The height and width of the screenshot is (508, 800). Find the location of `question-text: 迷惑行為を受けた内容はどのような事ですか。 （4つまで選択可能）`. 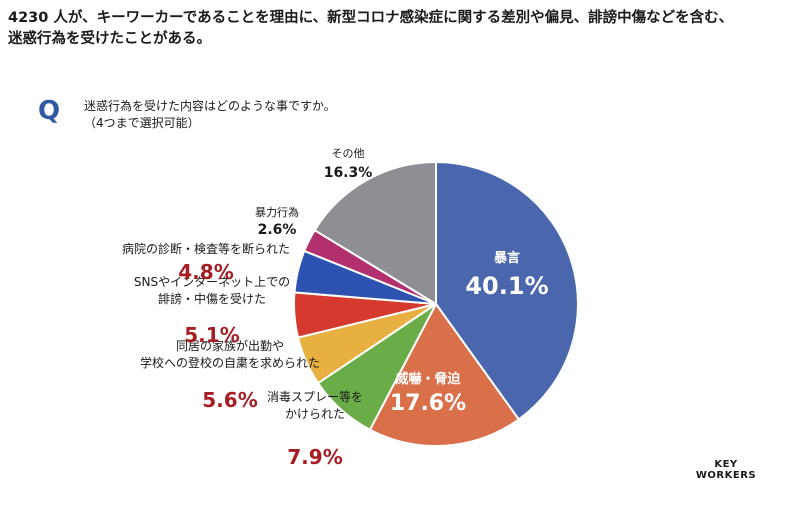

question-text: 迷惑行為を受けた内容はどのような事ですか。 （4つまで選択可能） is located at coordinates (210, 115).